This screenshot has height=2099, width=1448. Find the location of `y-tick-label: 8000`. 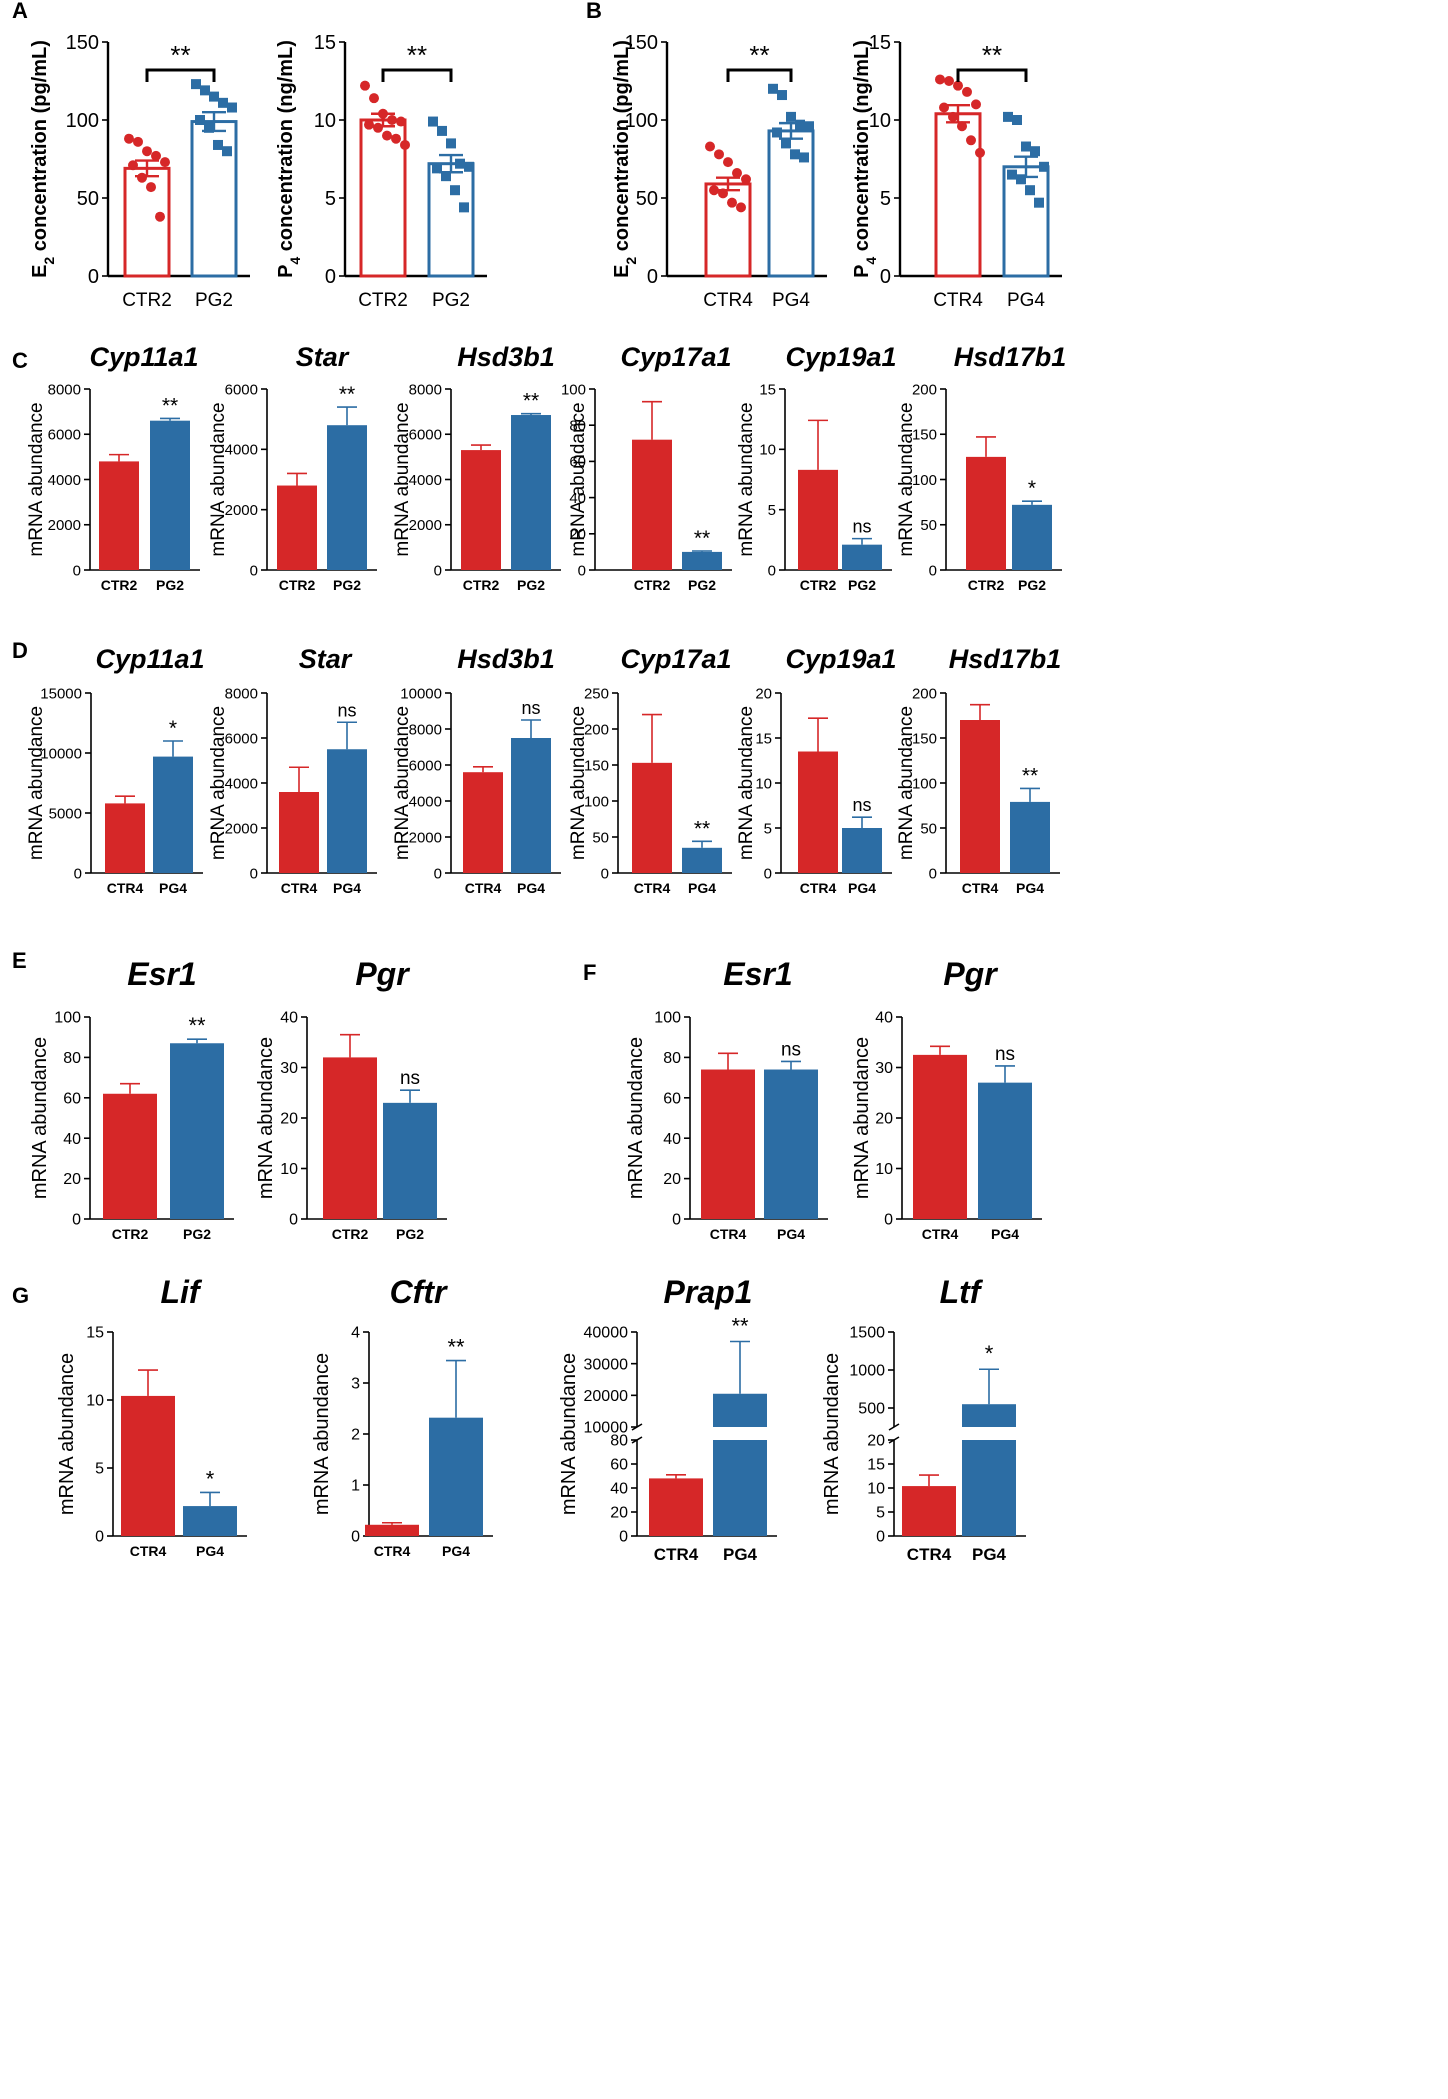

y-tick-label: 8000 is located at coordinates (425, 389).